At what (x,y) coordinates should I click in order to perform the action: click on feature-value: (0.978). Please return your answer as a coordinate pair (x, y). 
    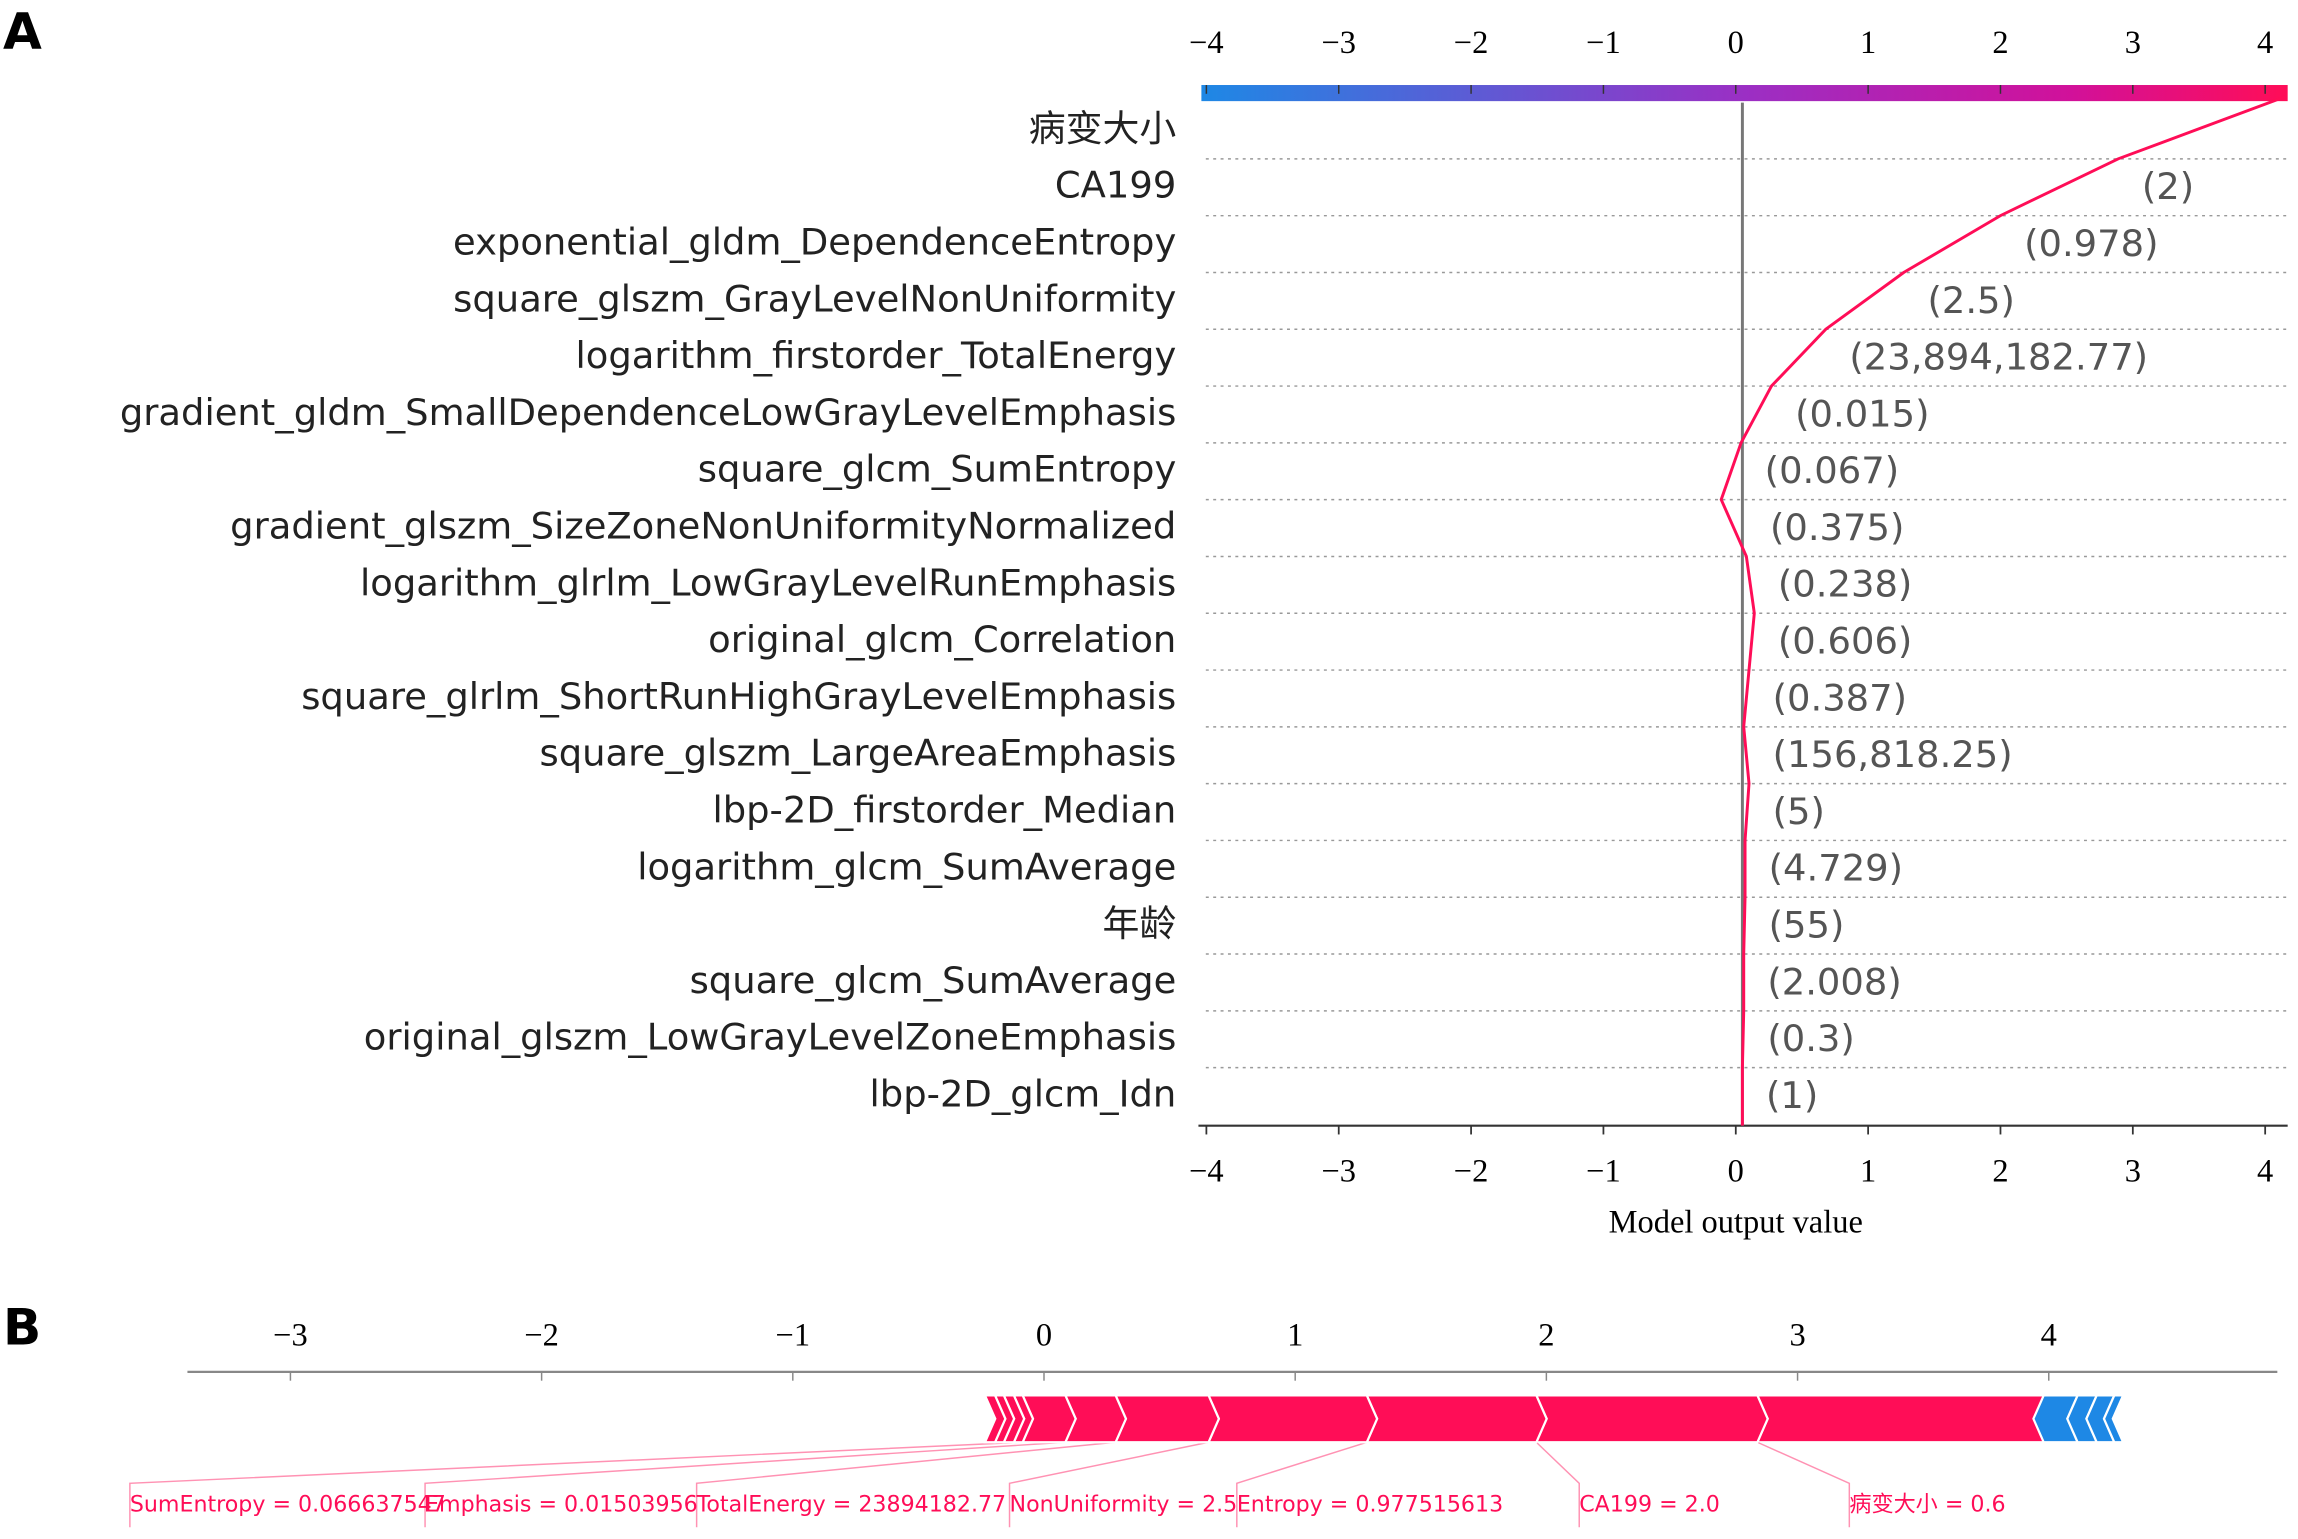
    Looking at the image, I should click on (2091, 243).